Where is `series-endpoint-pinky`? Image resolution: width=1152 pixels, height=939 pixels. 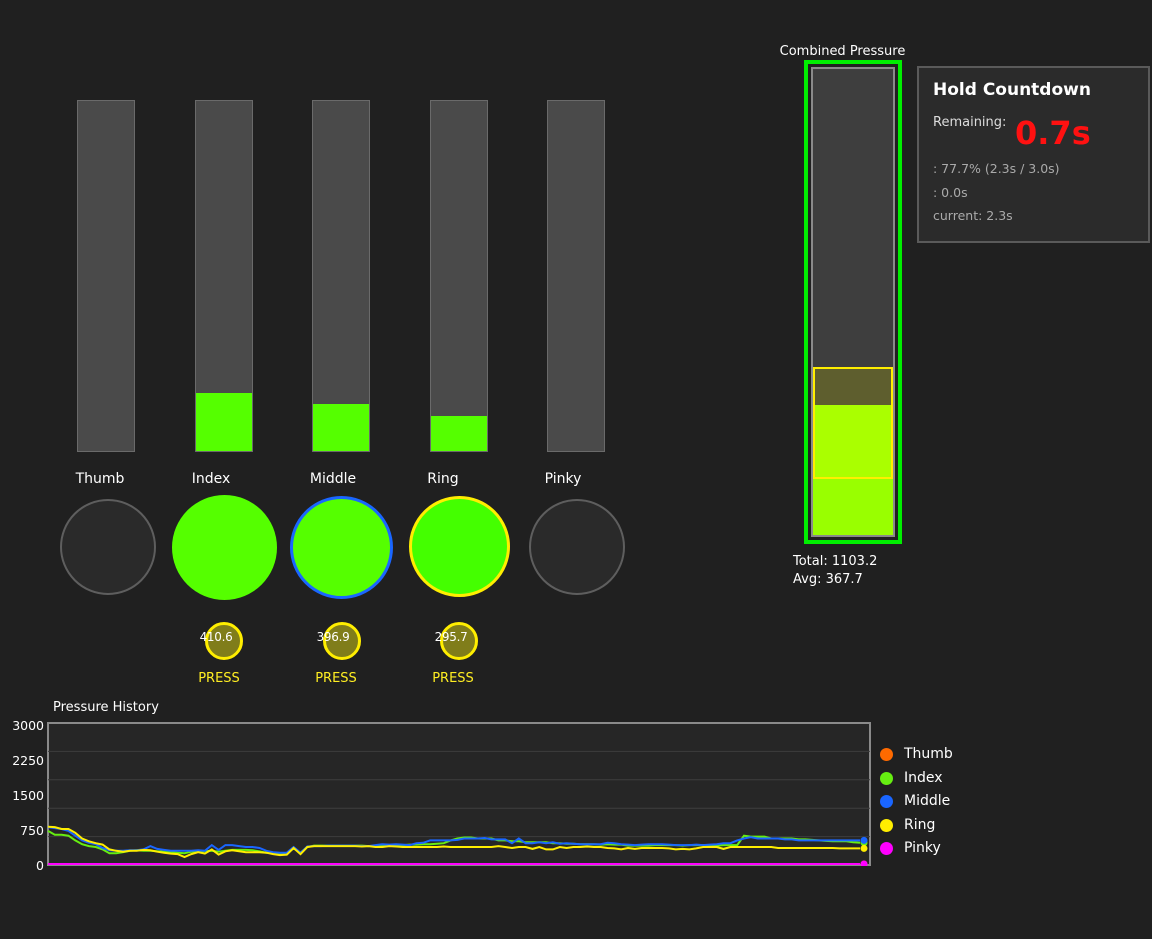 series-endpoint-pinky is located at coordinates (864, 863).